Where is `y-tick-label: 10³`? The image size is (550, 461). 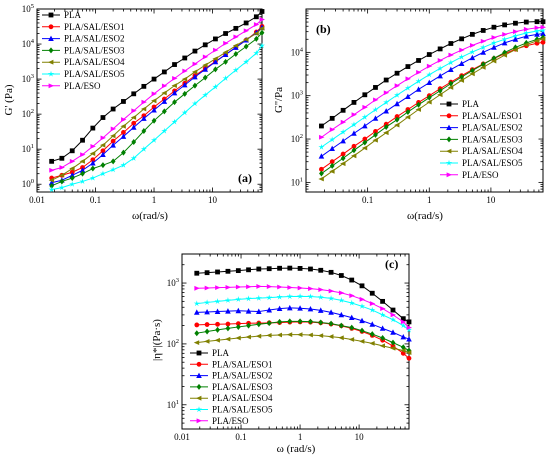
y-tick-label: 10³ is located at coordinates (173, 282).